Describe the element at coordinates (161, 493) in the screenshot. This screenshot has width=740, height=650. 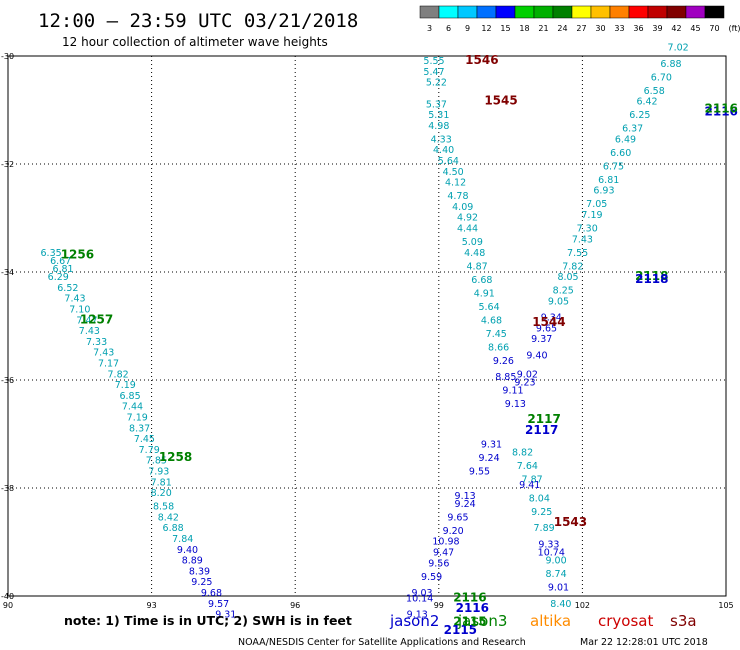
I see `wave-height-value: 8.20` at that location.